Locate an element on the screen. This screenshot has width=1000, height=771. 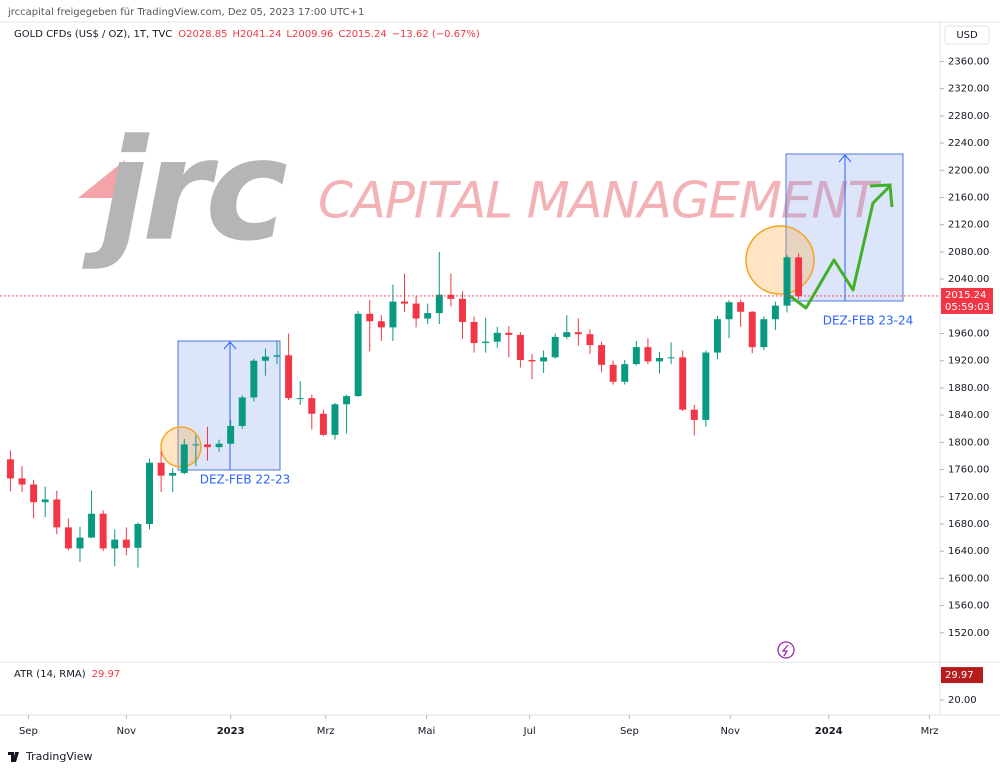
y-tick-label: 20.00 is located at coordinates (962, 700).